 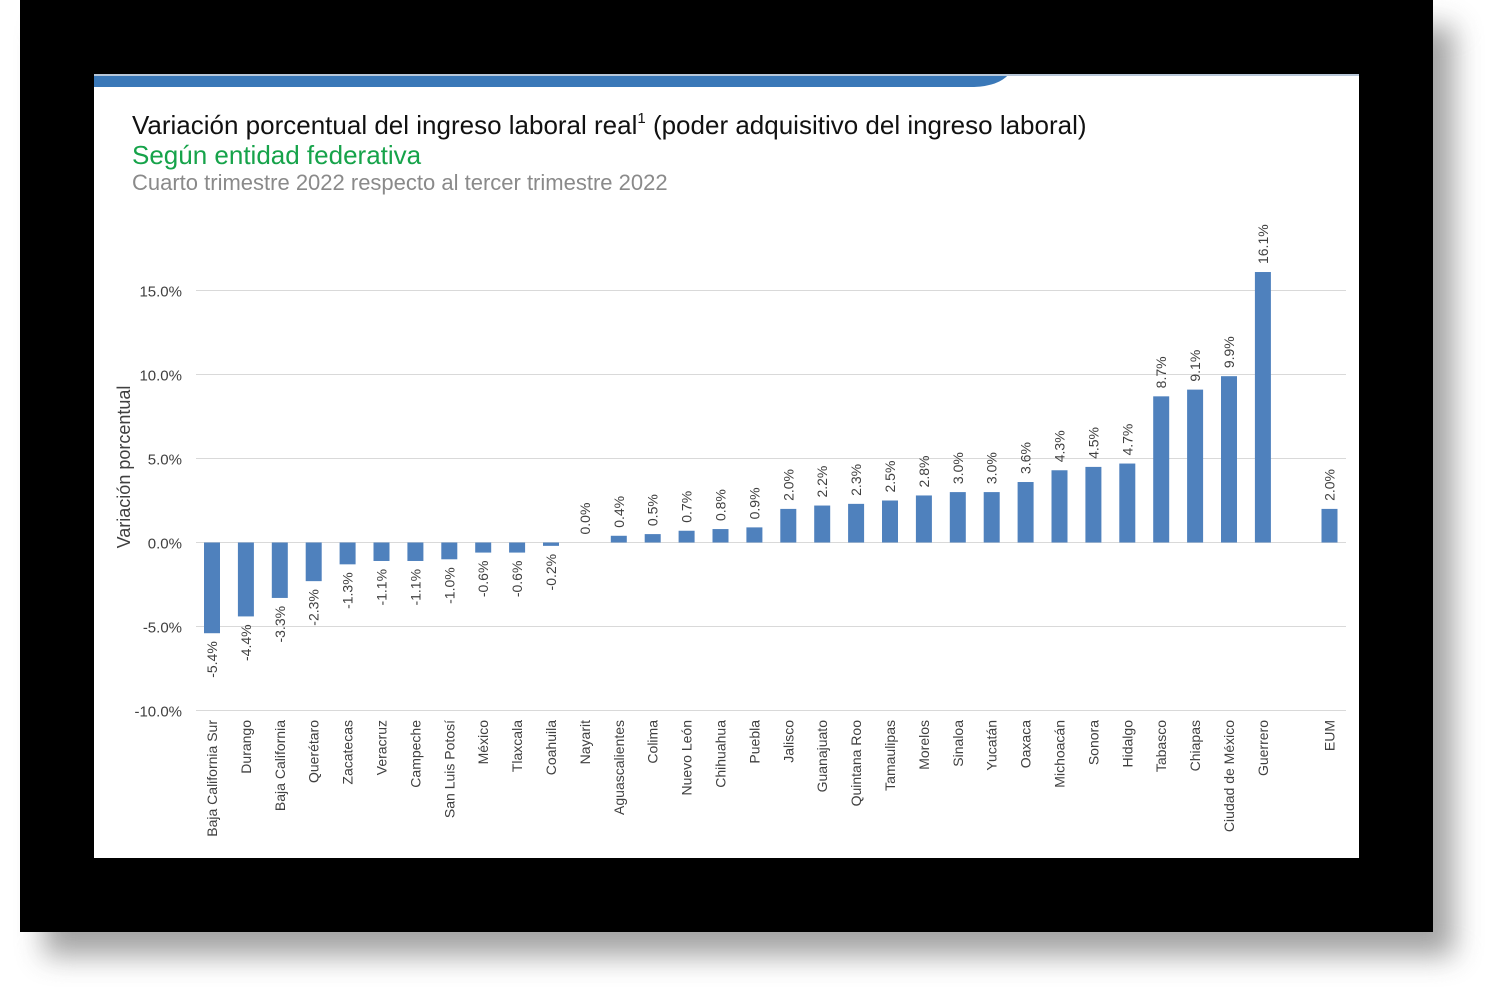 What do you see at coordinates (788, 741) in the screenshot?
I see `category-label: Jalisco` at bounding box center [788, 741].